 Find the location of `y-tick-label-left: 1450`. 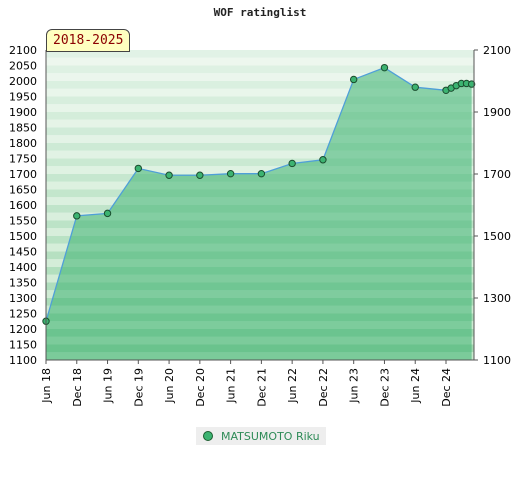

y-tick-label-left: 1450 is located at coordinates (23, 252).